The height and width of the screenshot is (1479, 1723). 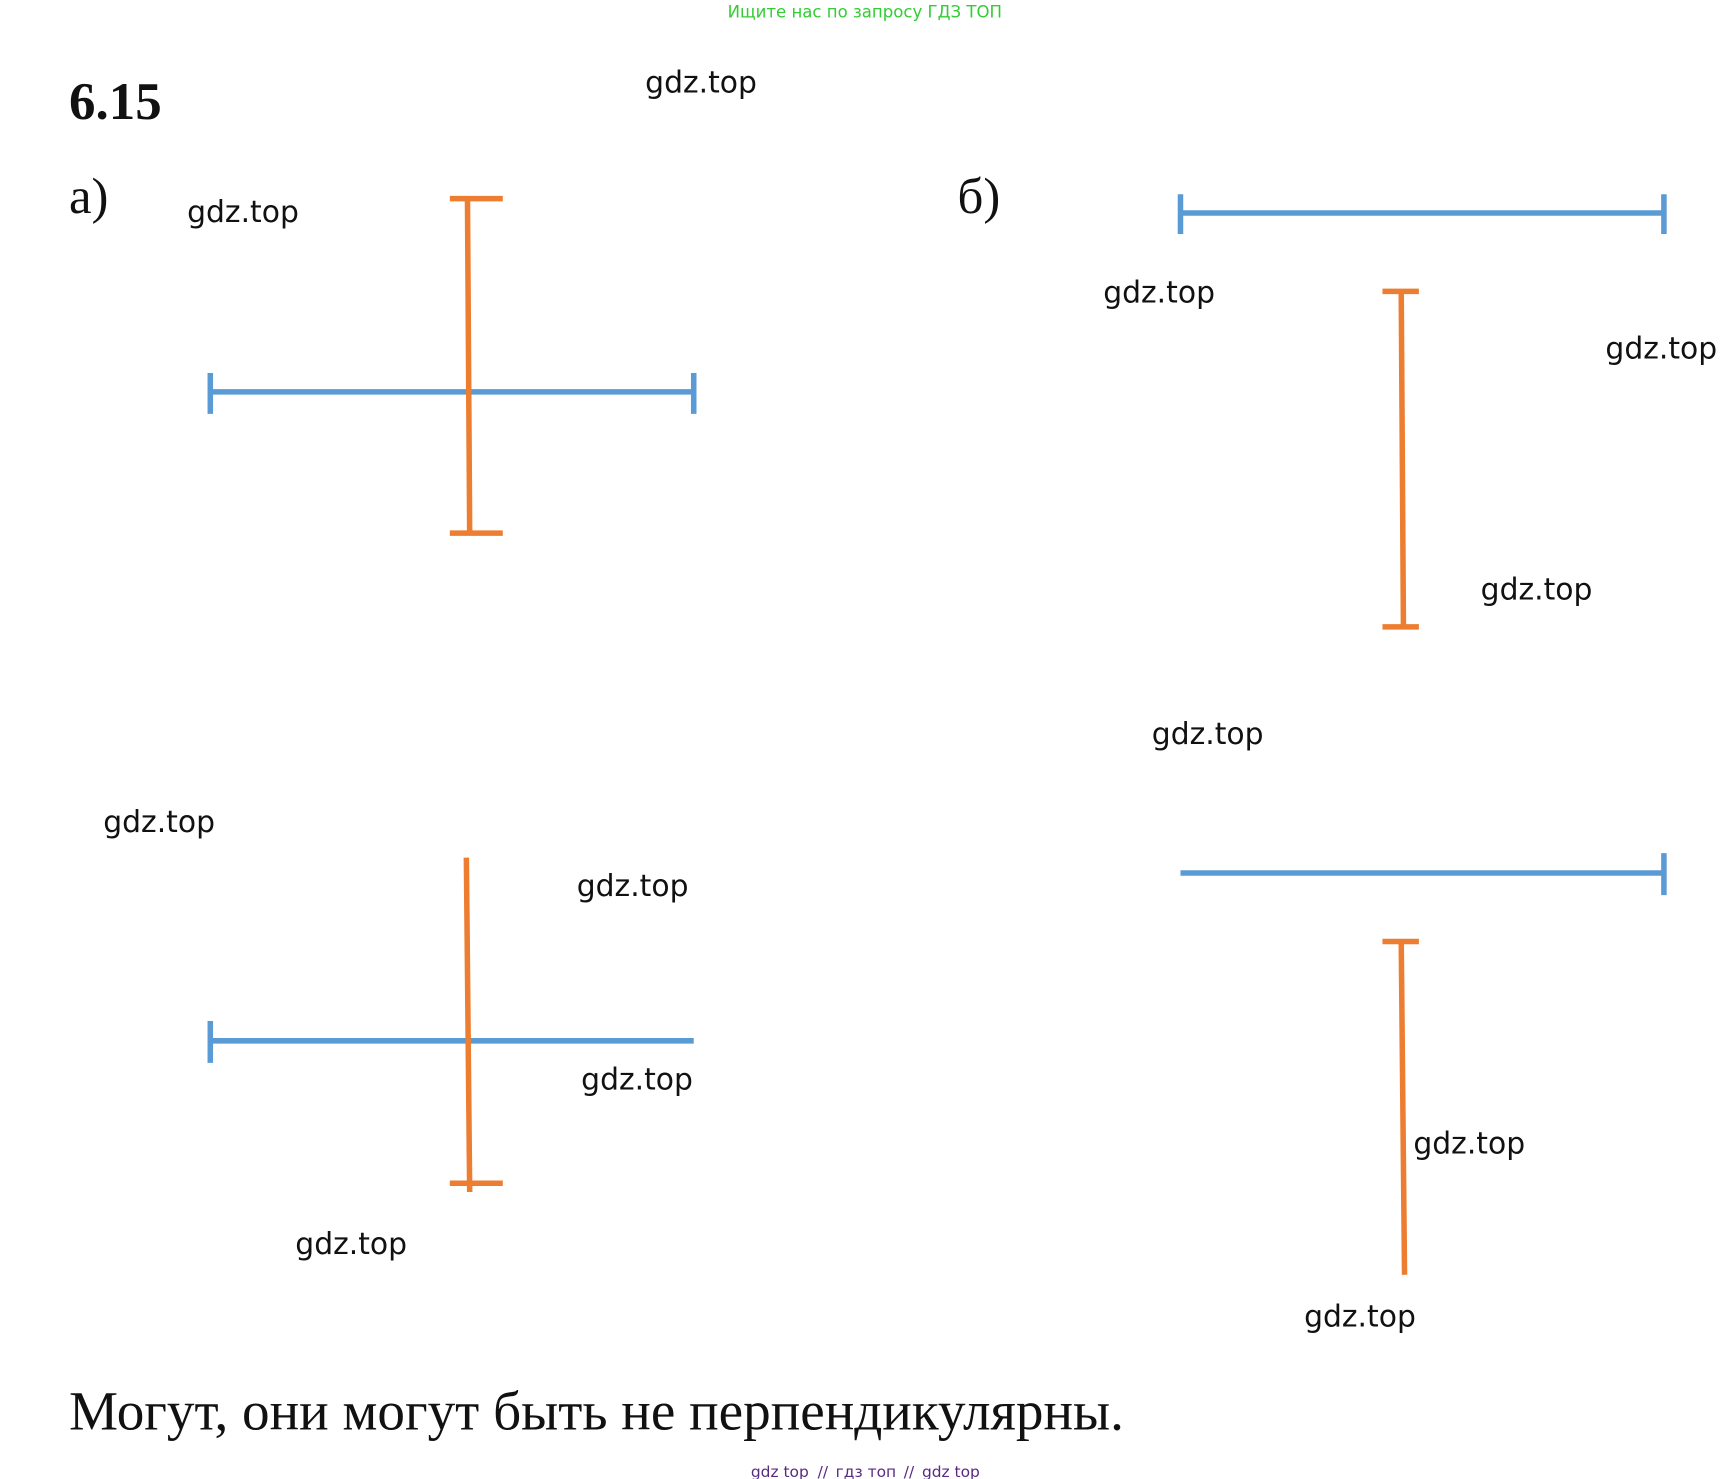 What do you see at coordinates (115, 102) in the screenshot?
I see `problem-number: 6.15` at bounding box center [115, 102].